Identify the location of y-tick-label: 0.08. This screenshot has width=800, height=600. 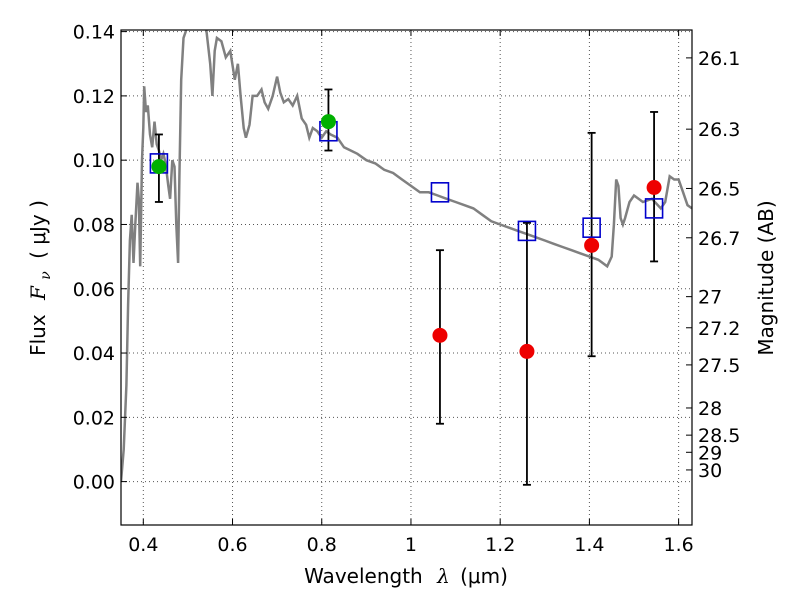
(94, 225).